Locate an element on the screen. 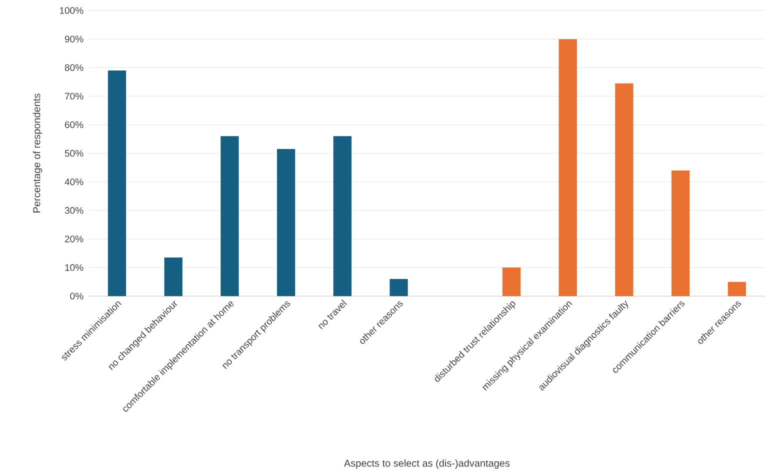  y-tick-label: 40% is located at coordinates (74, 182).